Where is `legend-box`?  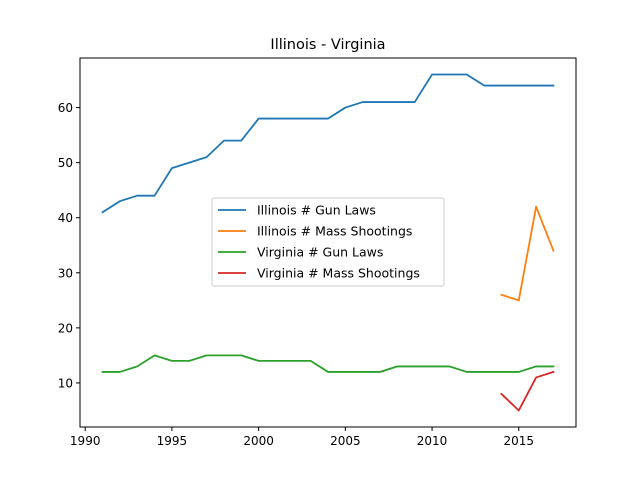 legend-box is located at coordinates (328, 242).